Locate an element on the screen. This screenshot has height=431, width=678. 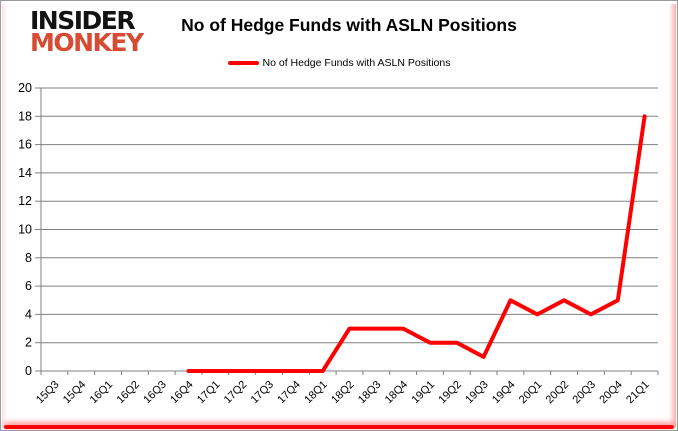
x-axis-label: 19Q1 is located at coordinates (424, 393).